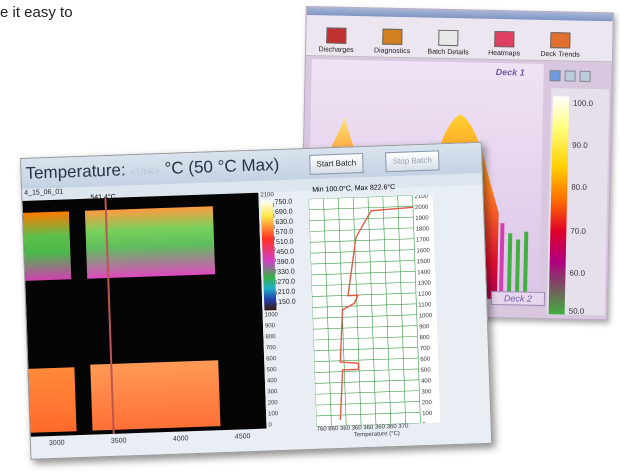 This screenshot has height=472, width=620. What do you see at coordinates (47, 246) in the screenshot?
I see `thermal-block-top-left` at bounding box center [47, 246].